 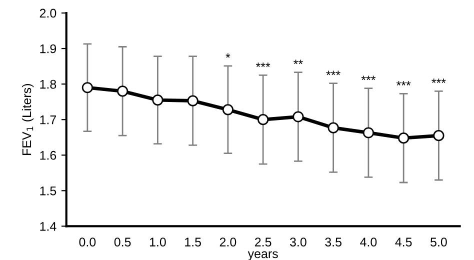 I want to click on x-tick-label: 4.5, so click(x=403, y=242).